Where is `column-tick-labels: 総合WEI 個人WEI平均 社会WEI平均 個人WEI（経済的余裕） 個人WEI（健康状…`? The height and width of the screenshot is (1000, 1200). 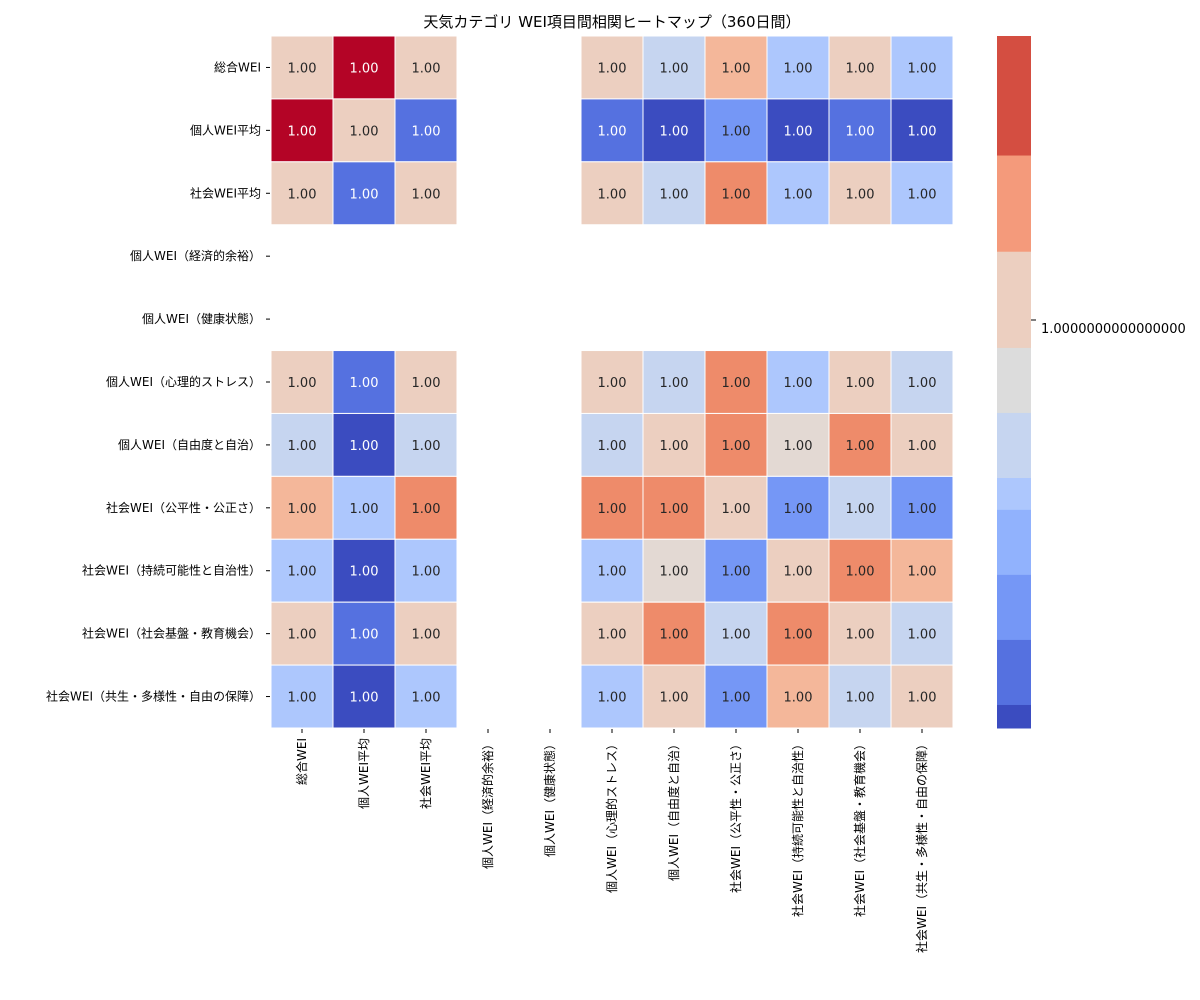
column-tick-labels: 総合WEI 個人WEI平均 社会WEI平均 個人WEI（経済的余裕） 個人WEI（健康状… is located at coordinates (611, 841).